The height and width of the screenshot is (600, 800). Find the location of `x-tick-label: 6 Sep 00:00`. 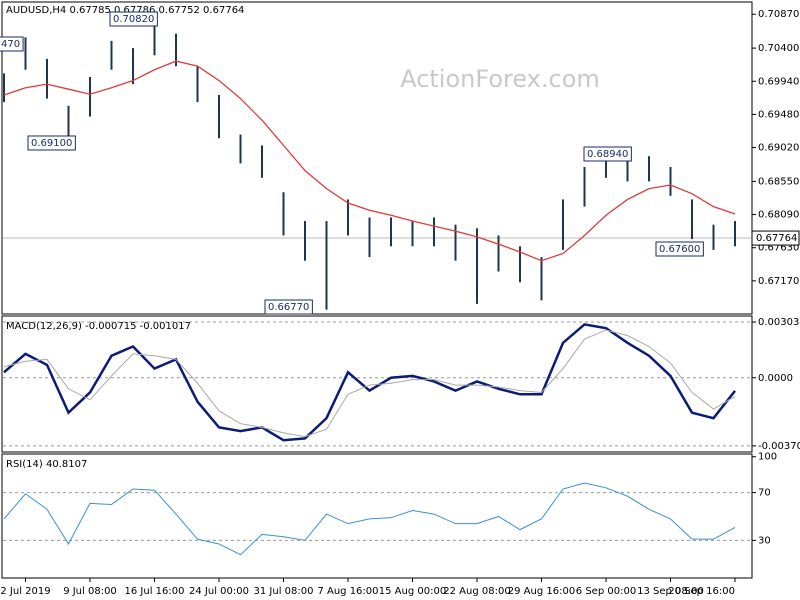

x-tick-label: 6 Sep 00:00 is located at coordinates (606, 591).